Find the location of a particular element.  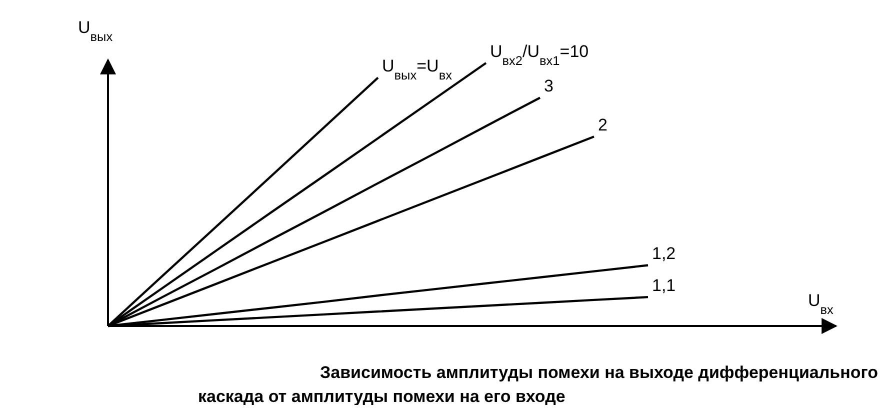

series-label: U$_{вых}$=U$_{вх}$ is located at coordinates (417, 69).